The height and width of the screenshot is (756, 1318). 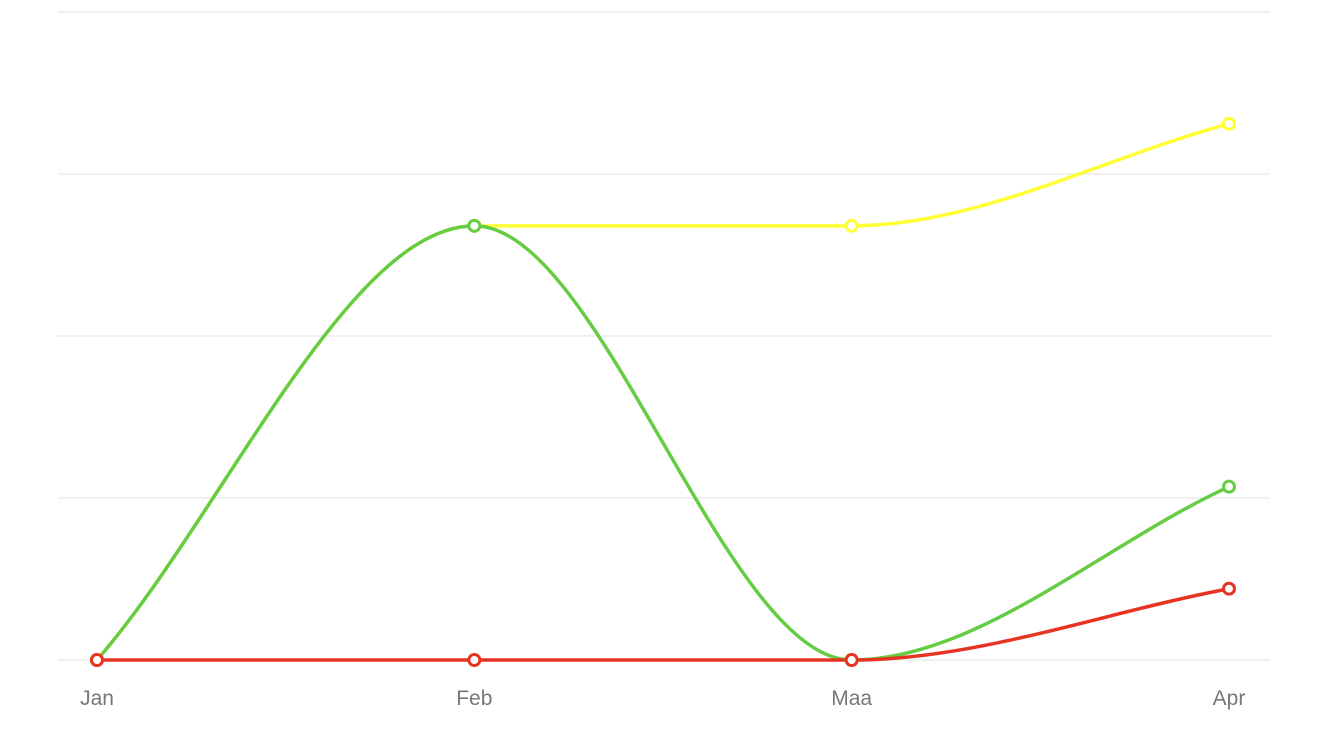 I want to click on series-3-point-jan, so click(x=97, y=660).